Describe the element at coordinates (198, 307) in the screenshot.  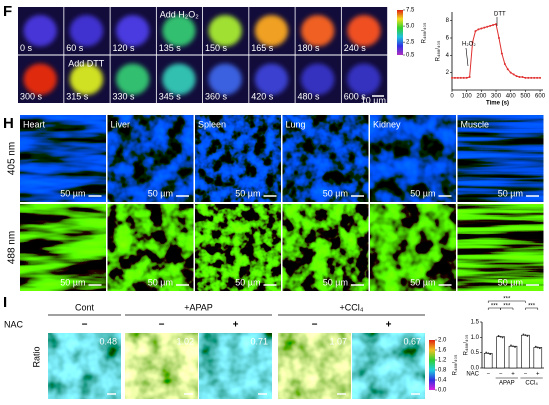
I see `group-label: +APAP` at that location.